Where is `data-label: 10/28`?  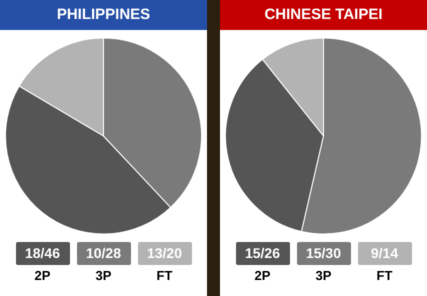 data-label: 10/28 is located at coordinates (103, 253).